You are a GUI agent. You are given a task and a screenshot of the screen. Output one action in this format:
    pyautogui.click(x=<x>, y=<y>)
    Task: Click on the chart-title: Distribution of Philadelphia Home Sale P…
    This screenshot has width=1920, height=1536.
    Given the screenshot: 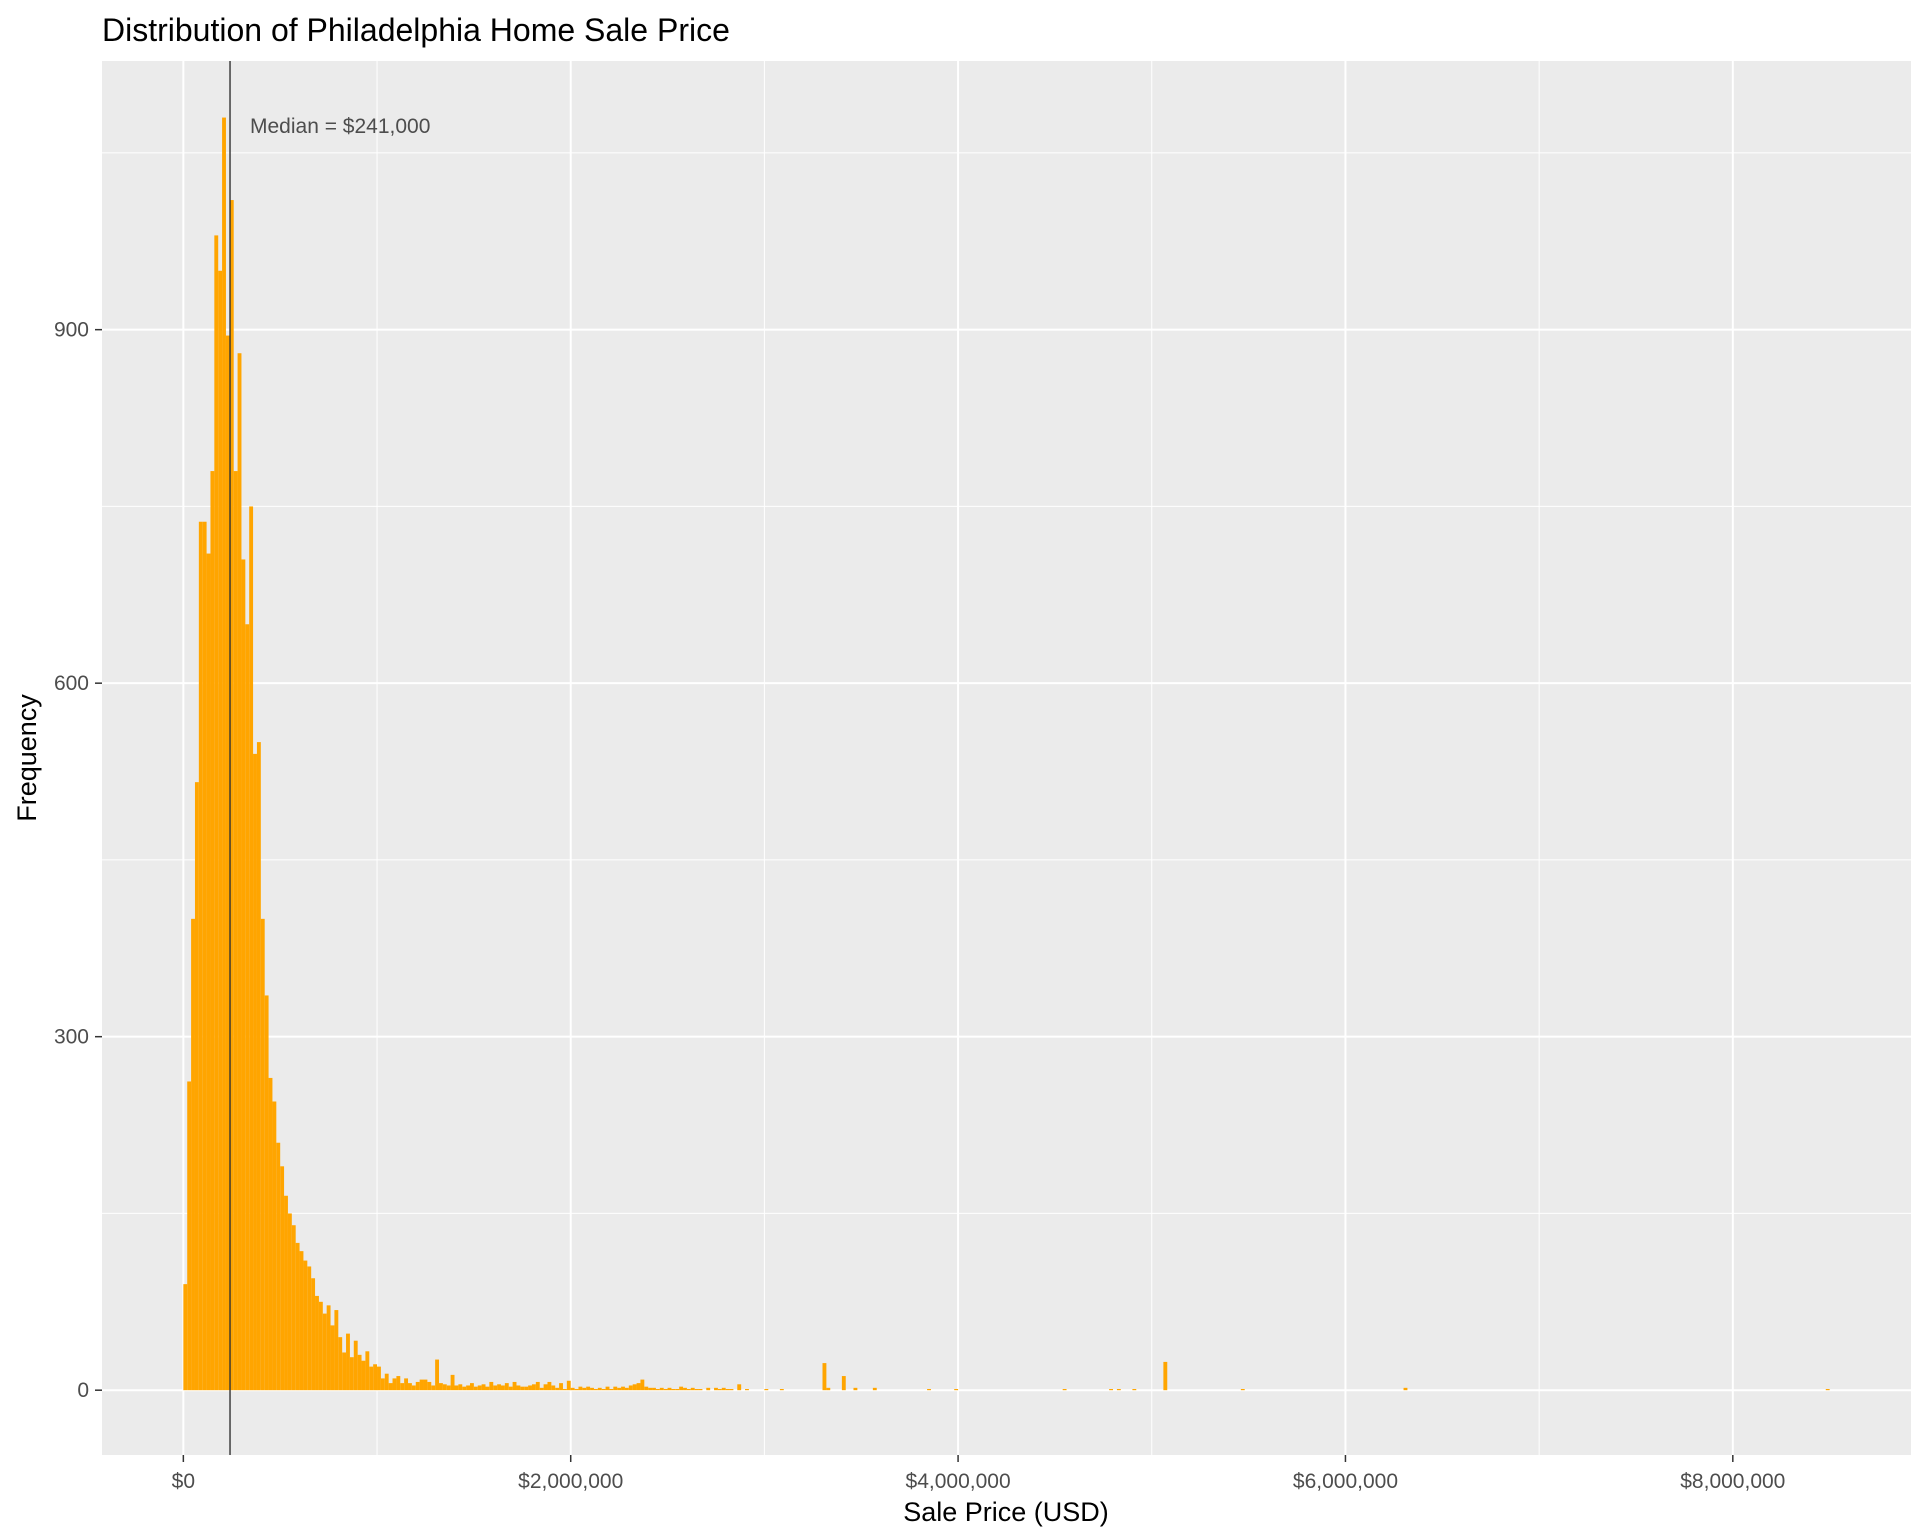 What is the action you would take?
    pyautogui.click(x=416, y=30)
    